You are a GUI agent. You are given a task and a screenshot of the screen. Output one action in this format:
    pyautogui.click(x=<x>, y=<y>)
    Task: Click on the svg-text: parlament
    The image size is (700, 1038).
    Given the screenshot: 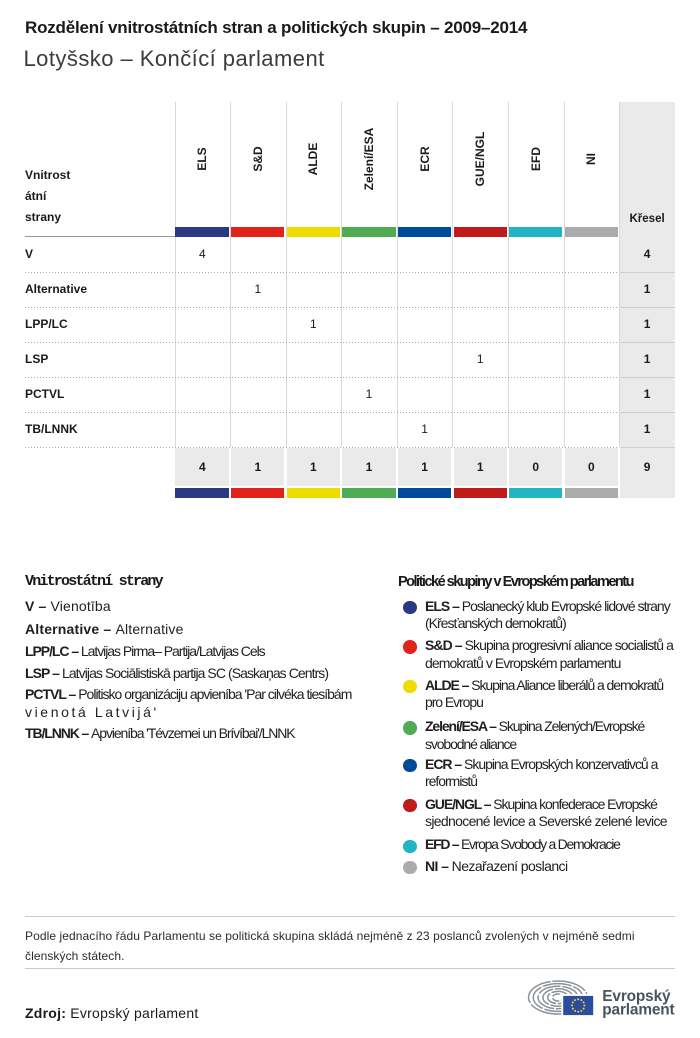 What is the action you would take?
    pyautogui.click(x=638, y=1009)
    